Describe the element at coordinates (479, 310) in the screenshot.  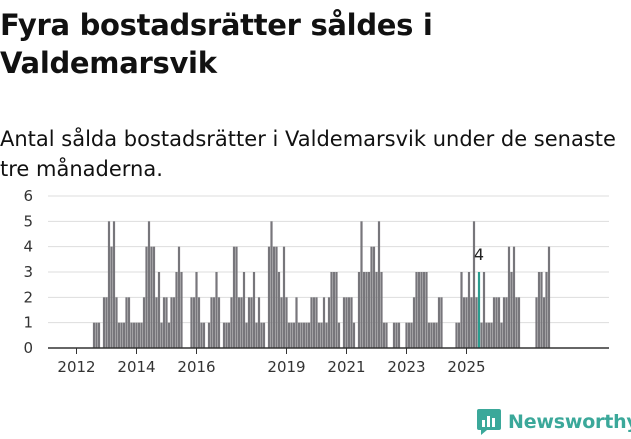
I see `bar-highlight` at that location.